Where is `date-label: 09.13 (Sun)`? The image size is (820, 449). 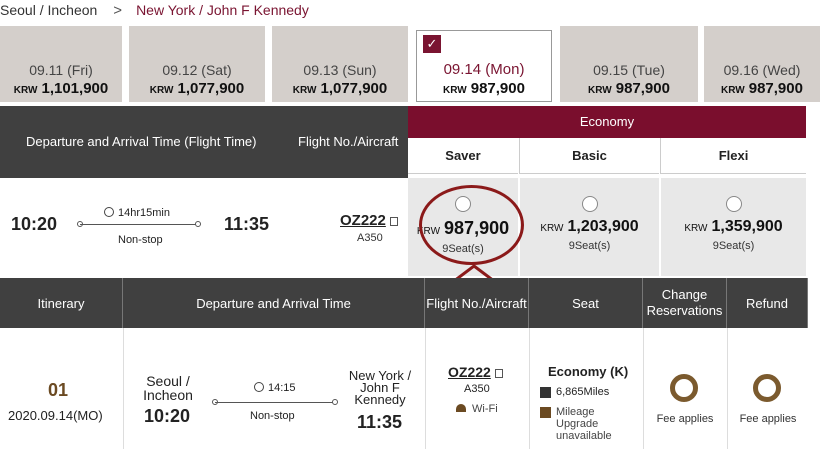 date-label: 09.13 (Sun) is located at coordinates (340, 70).